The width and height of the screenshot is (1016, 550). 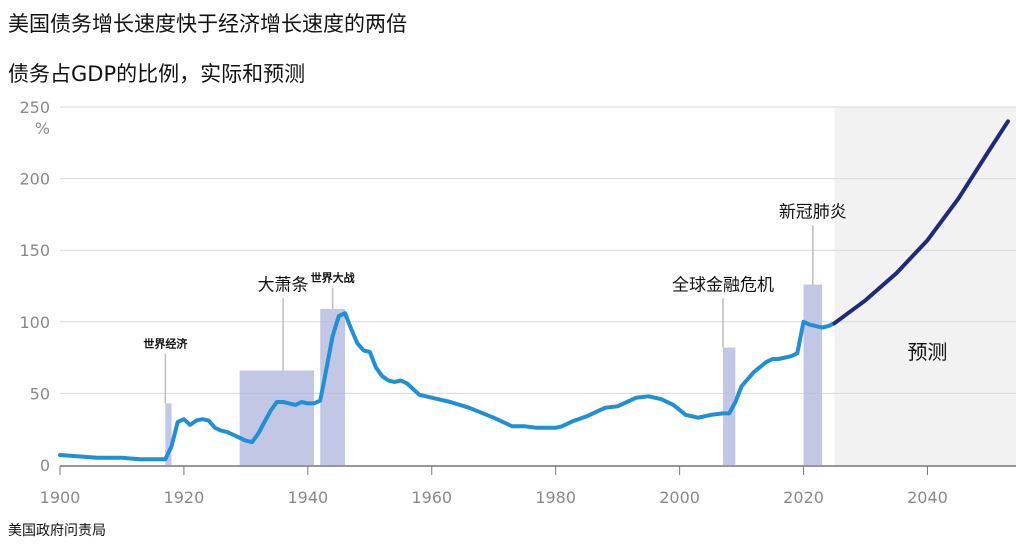 I want to click on x-tick-label: 1980, so click(x=555, y=497).